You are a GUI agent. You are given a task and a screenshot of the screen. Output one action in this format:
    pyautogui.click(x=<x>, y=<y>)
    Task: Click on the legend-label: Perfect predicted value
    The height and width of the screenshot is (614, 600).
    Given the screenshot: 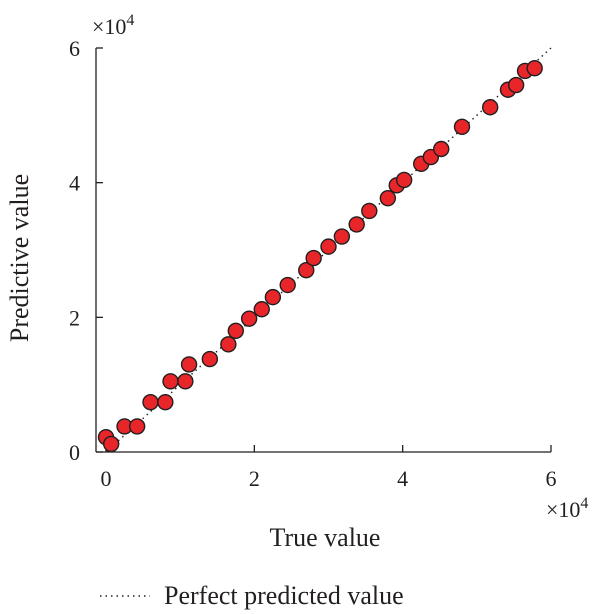 What is the action you would take?
    pyautogui.click(x=284, y=595)
    